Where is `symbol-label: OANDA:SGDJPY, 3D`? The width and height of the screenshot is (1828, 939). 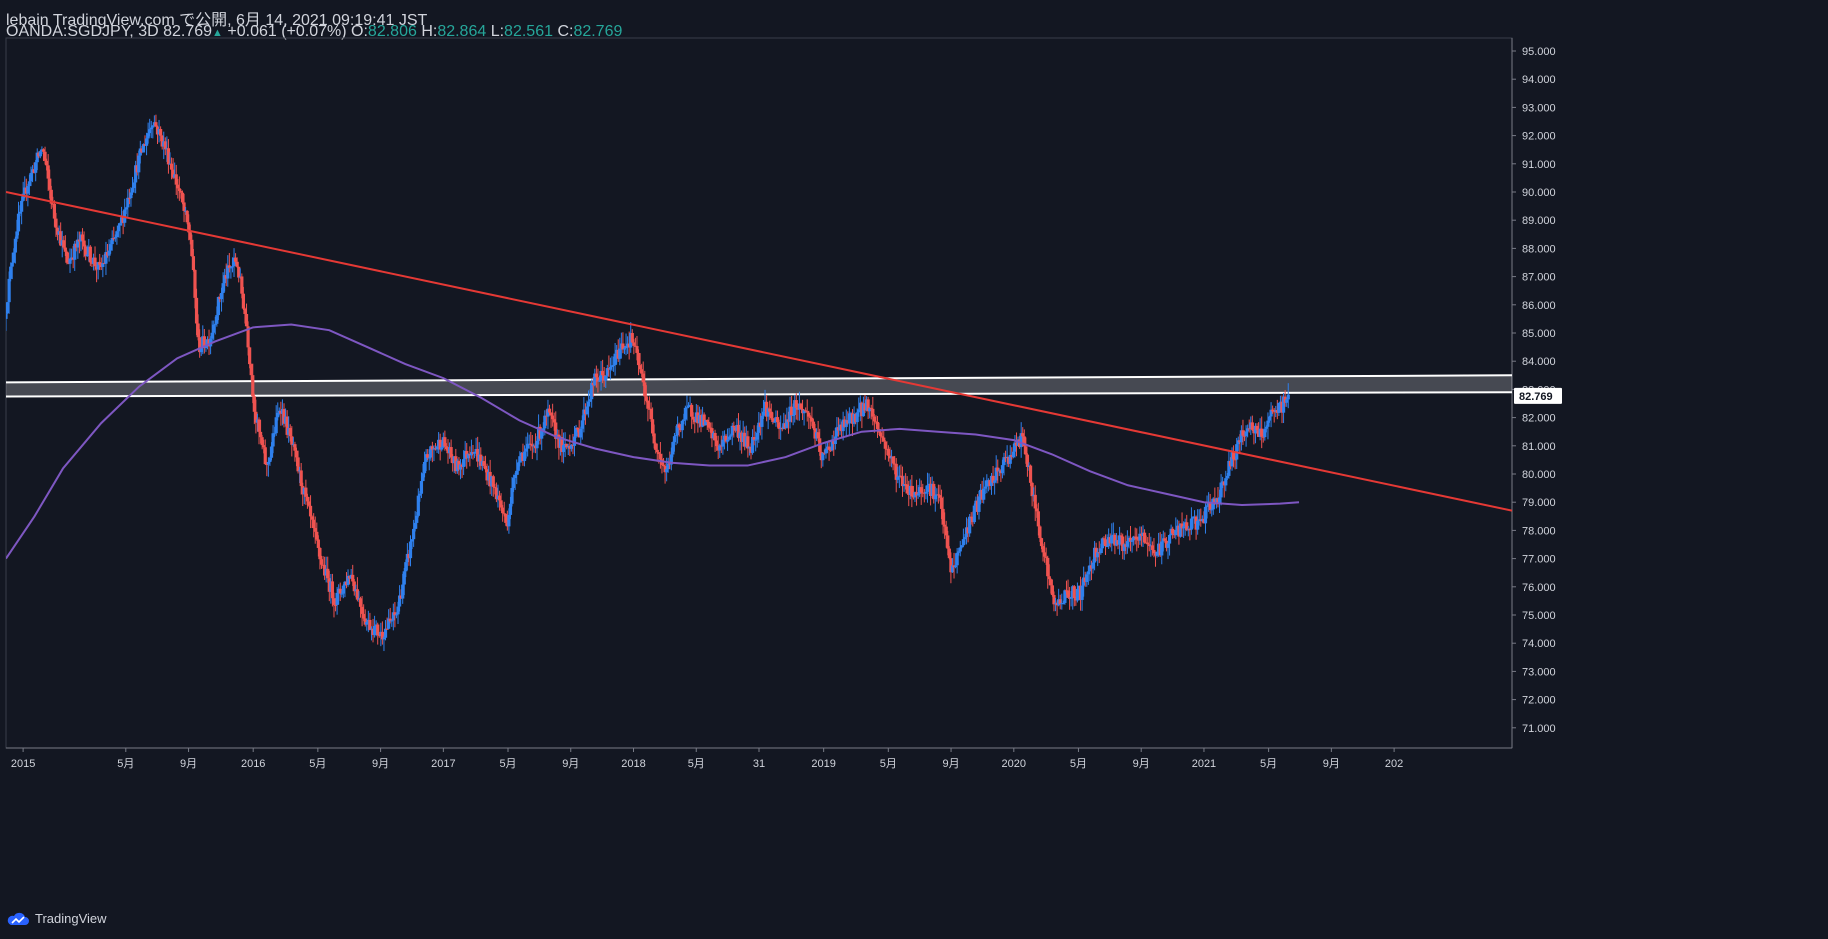 symbol-label: OANDA:SGDJPY, 3D is located at coordinates (82, 31).